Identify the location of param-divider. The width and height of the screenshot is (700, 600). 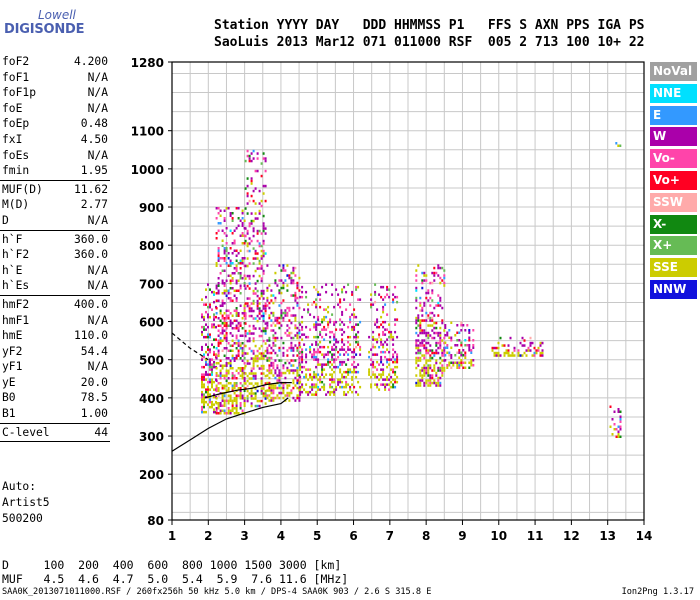
(55, 423).